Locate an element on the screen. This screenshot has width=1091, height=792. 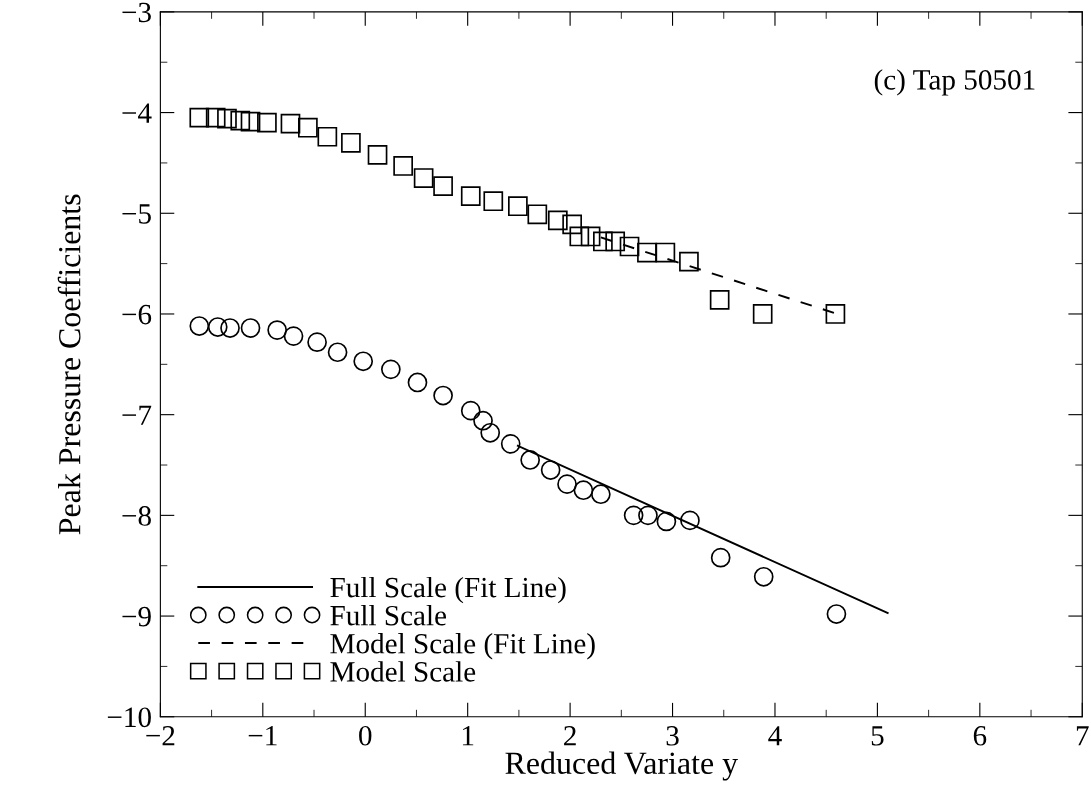
y-tick-label: −6 is located at coordinates (137, 314).